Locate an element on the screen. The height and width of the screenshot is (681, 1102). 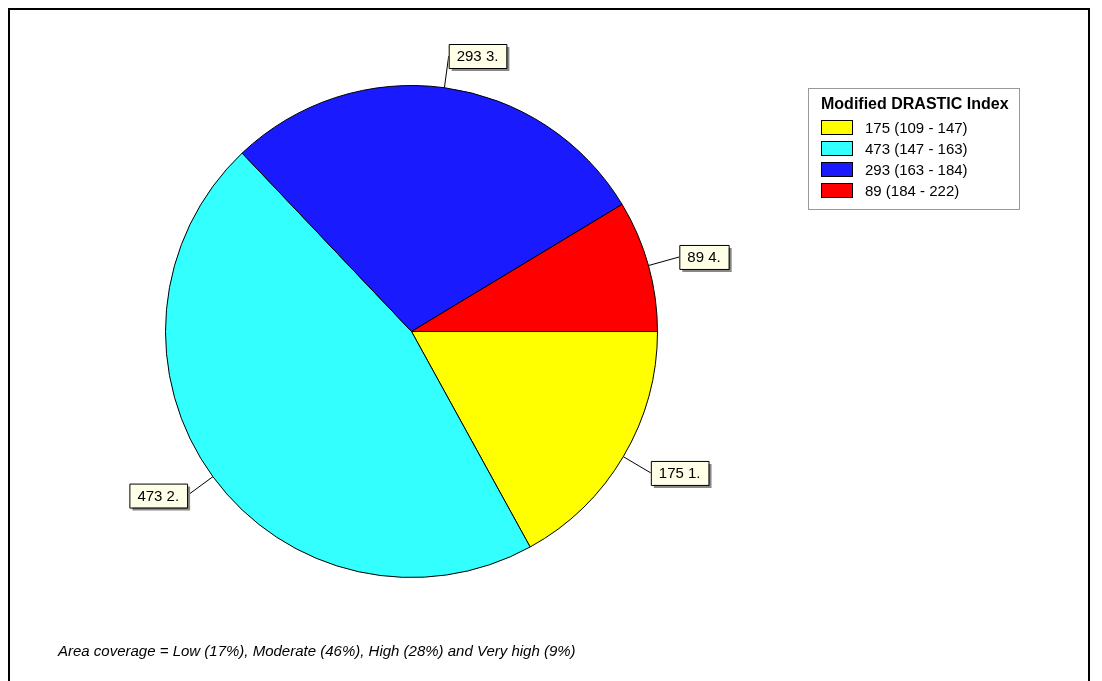
data-label: 175 1. is located at coordinates (679, 473).